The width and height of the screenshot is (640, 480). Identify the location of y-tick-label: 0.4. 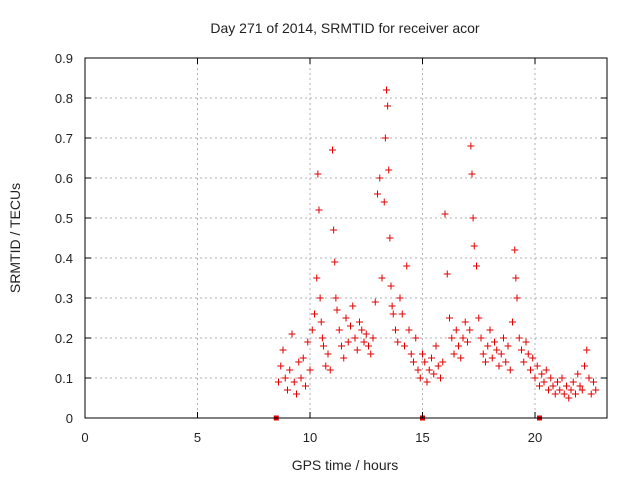
(64, 258).